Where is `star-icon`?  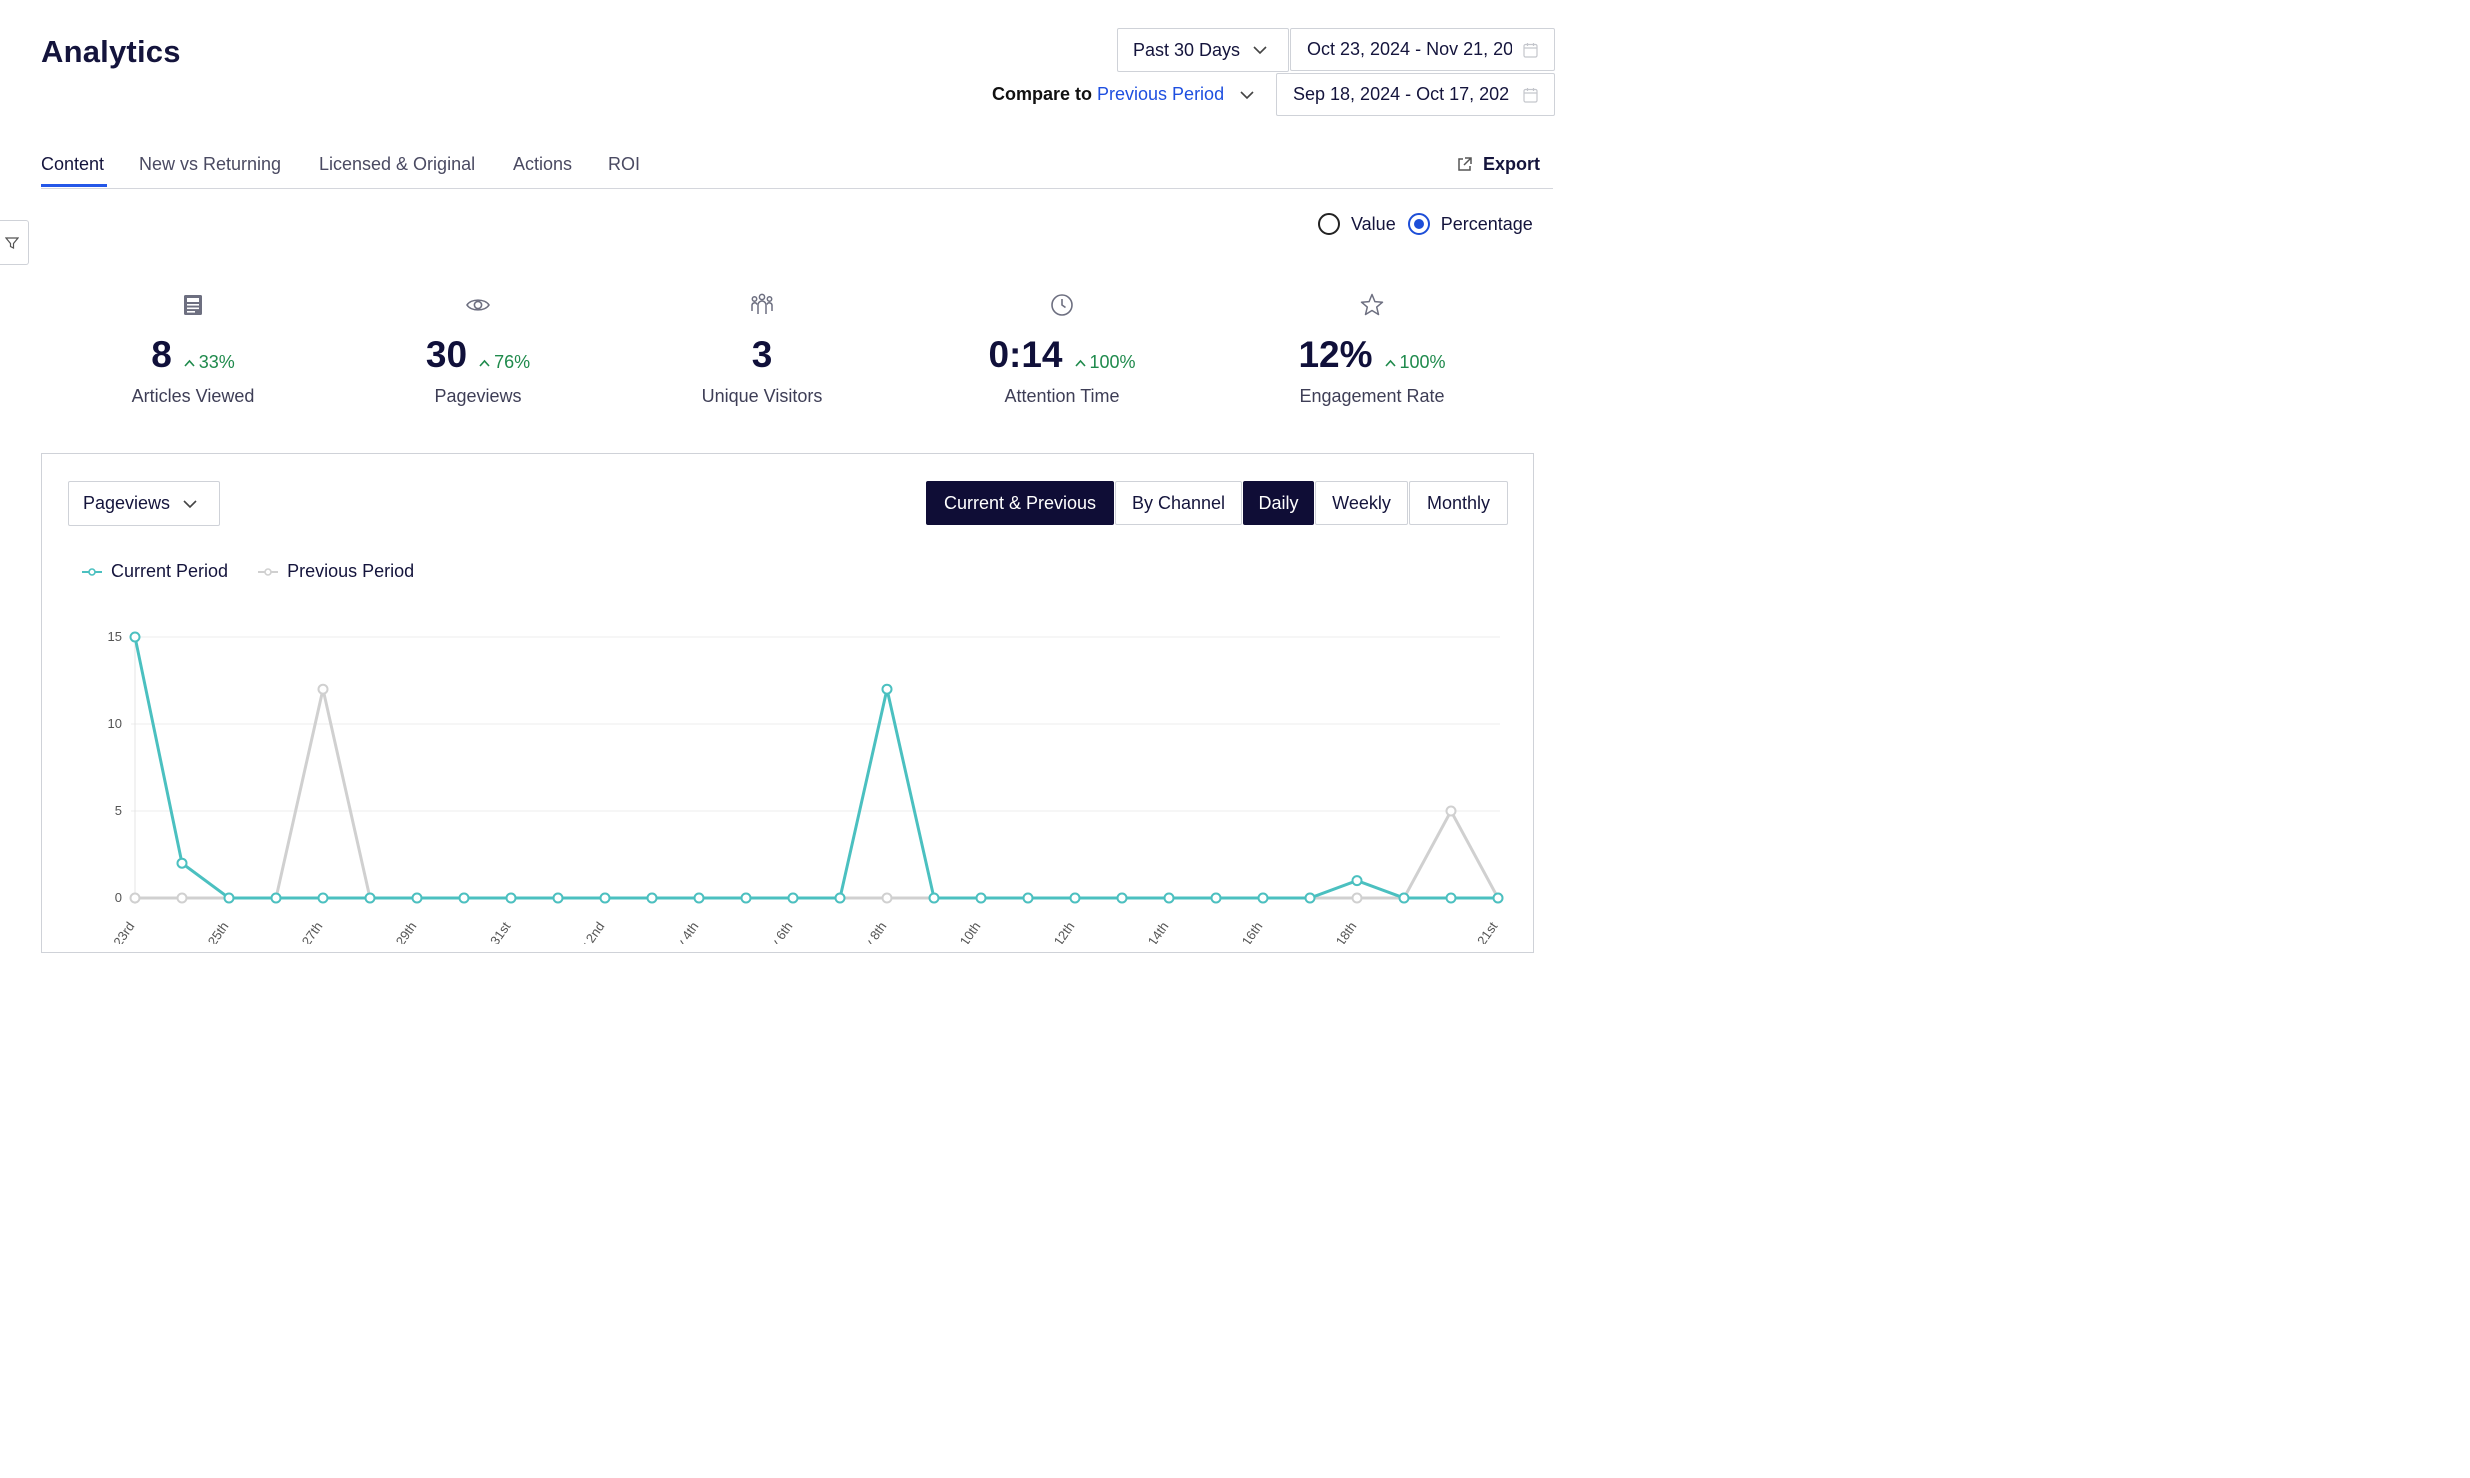
star-icon is located at coordinates (1372, 304).